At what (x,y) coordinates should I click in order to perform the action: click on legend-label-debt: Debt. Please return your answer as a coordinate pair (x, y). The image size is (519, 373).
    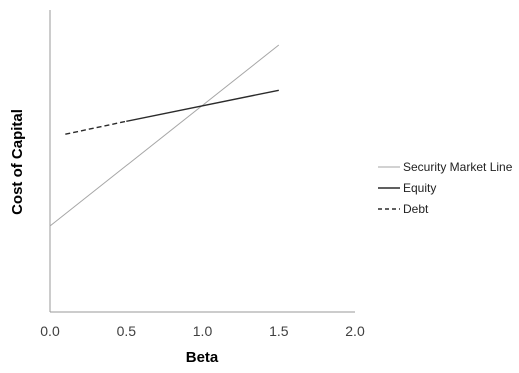
    Looking at the image, I should click on (416, 209).